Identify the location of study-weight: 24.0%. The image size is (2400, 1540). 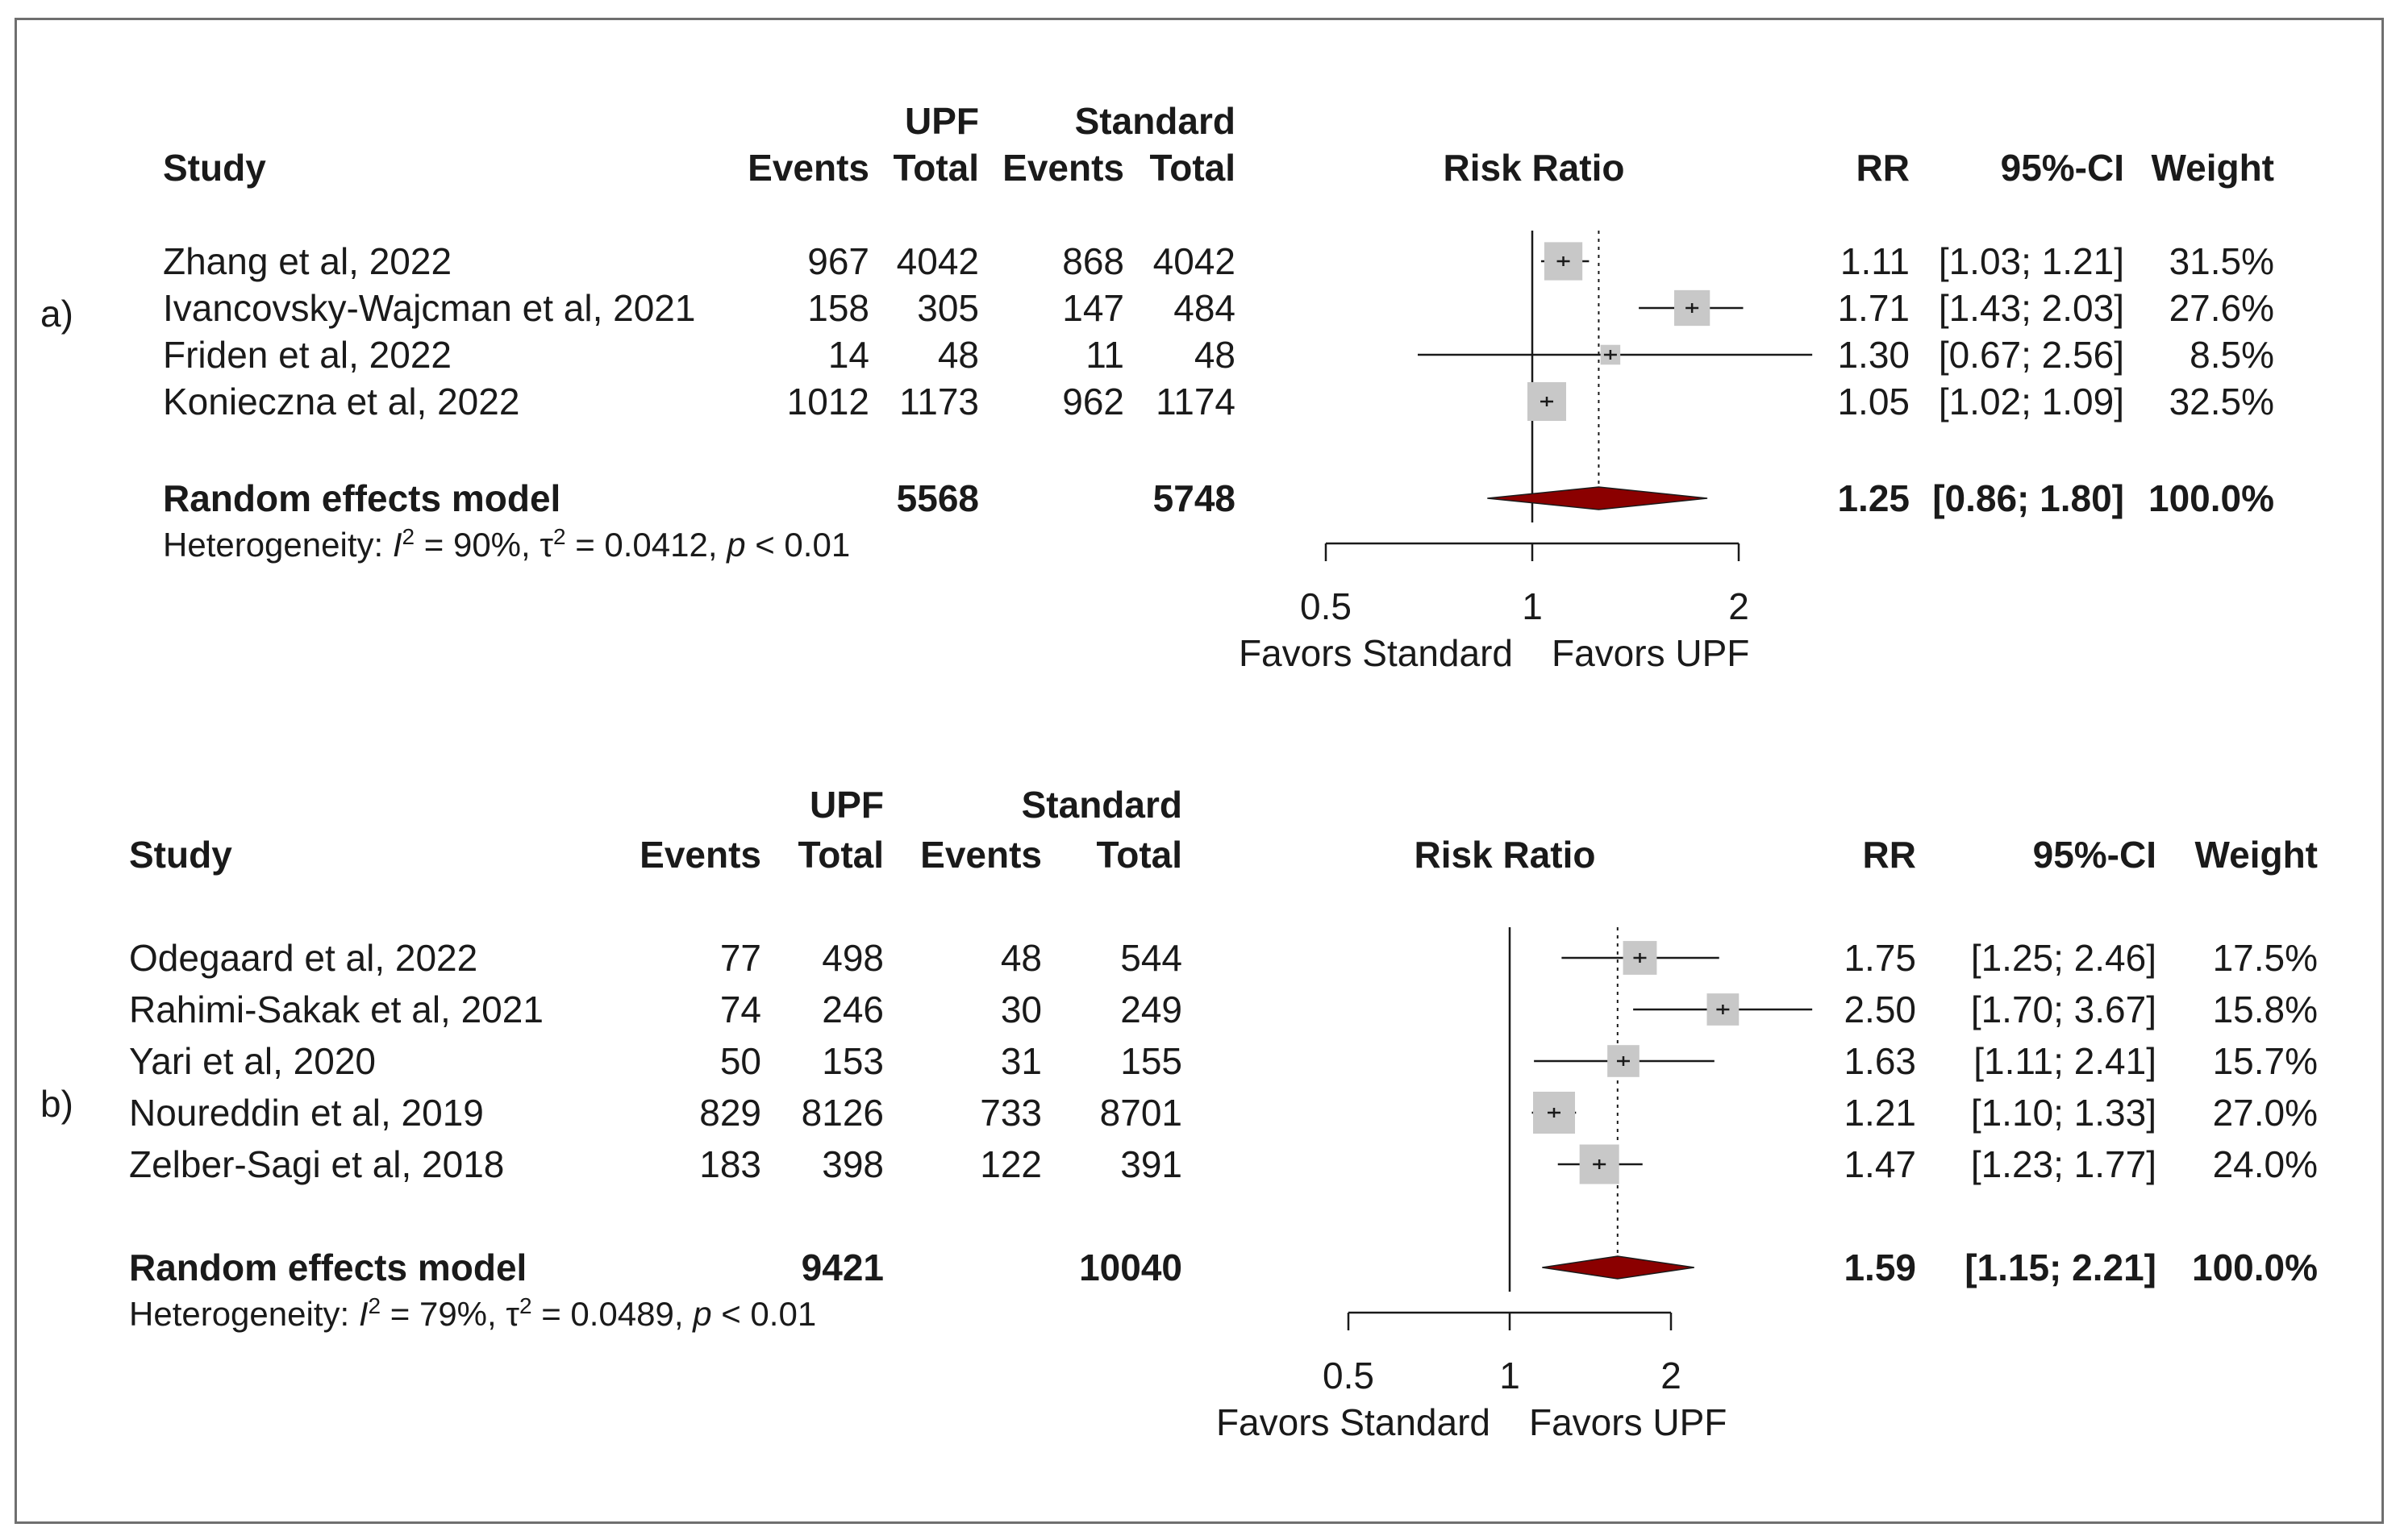
(2265, 1164).